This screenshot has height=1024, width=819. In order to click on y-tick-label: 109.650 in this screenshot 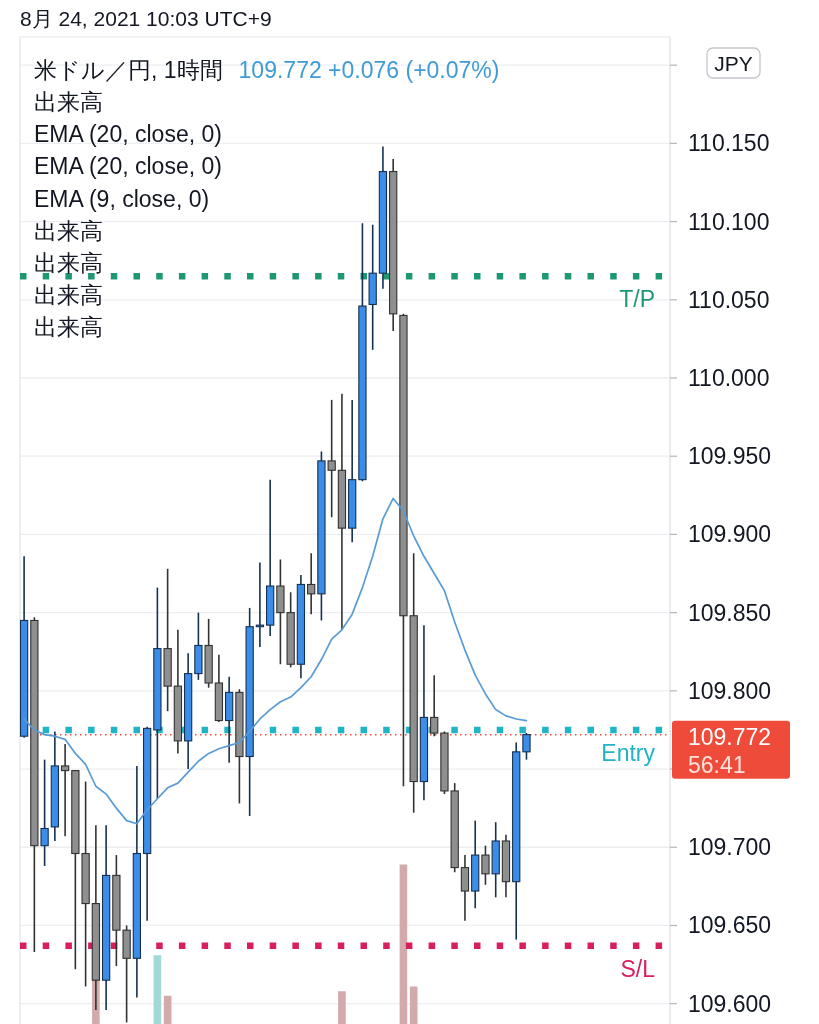, I will do `click(730, 925)`.